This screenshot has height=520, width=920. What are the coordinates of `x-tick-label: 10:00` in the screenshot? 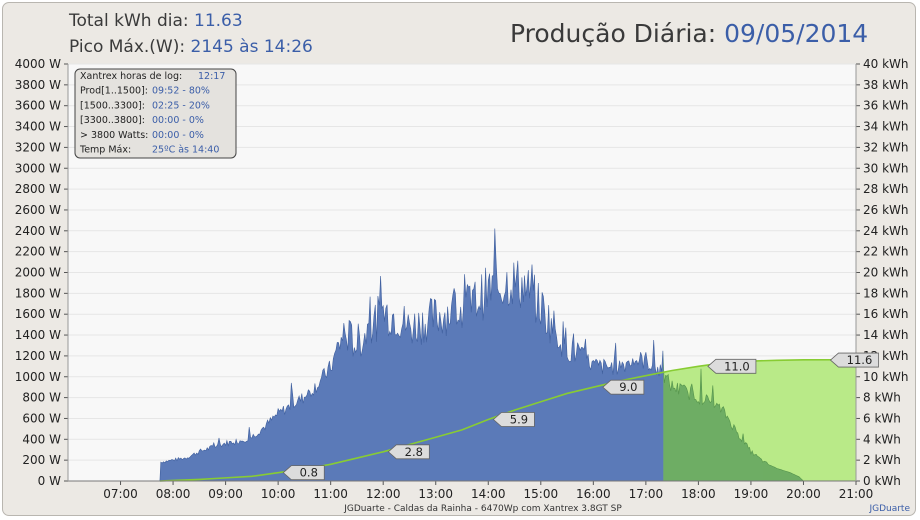 It's located at (278, 494).